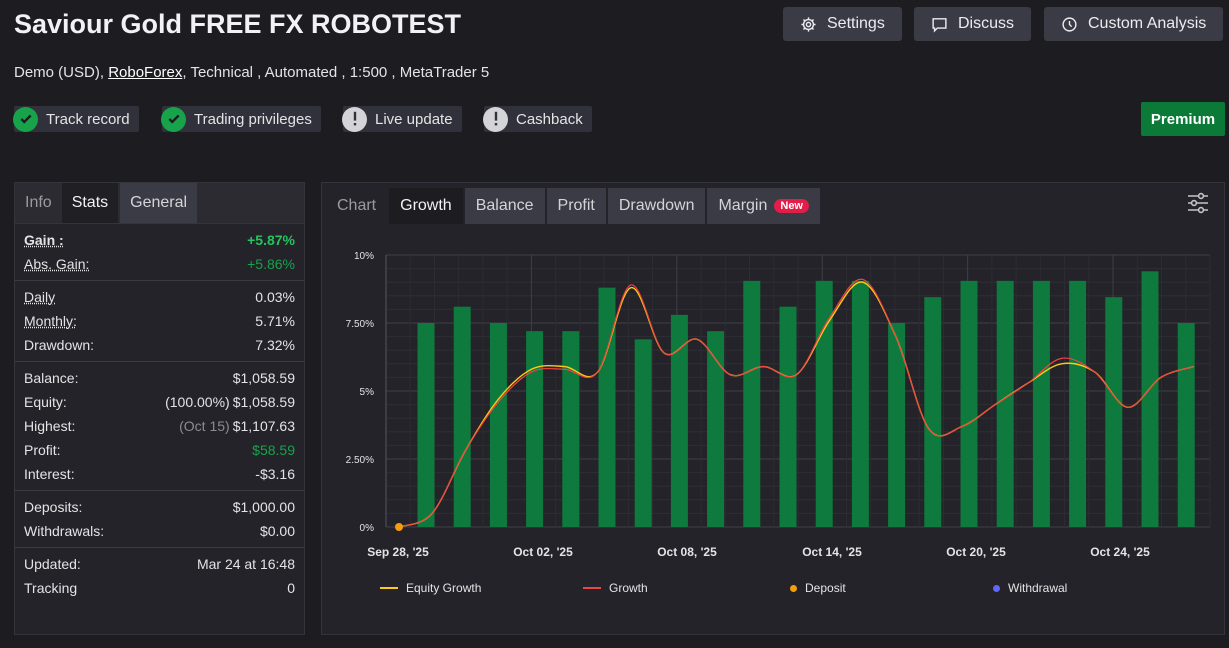 The width and height of the screenshot is (1229, 648). Describe the element at coordinates (197, 402) in the screenshot. I see `equity-percent: (100.00%)` at that location.